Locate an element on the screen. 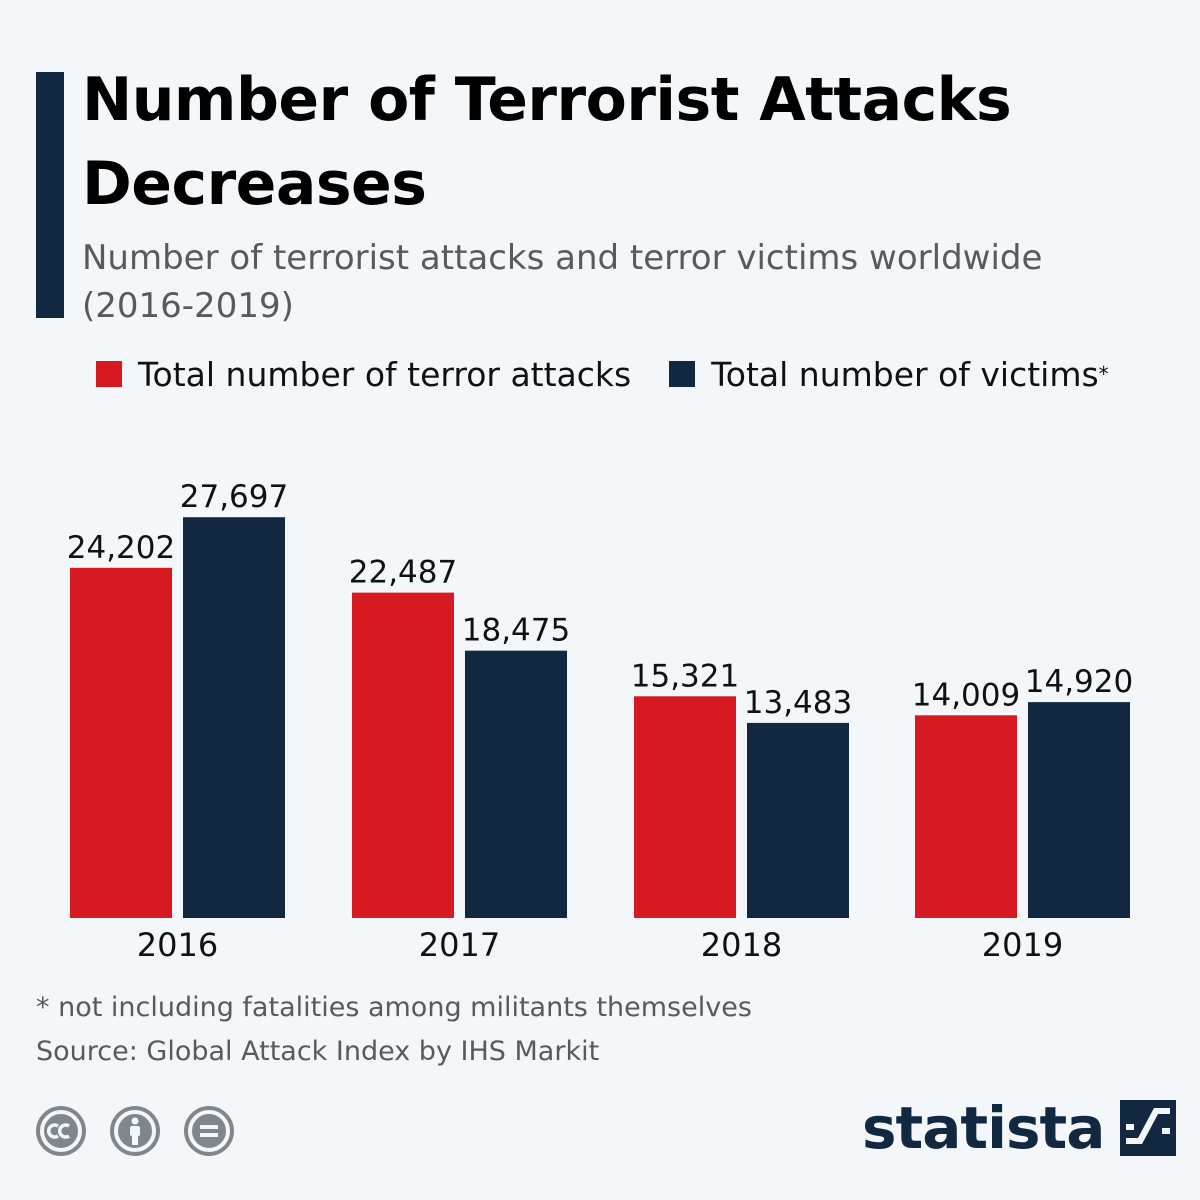  bar-total-number-of-terror-attacks-2019 is located at coordinates (966, 816).